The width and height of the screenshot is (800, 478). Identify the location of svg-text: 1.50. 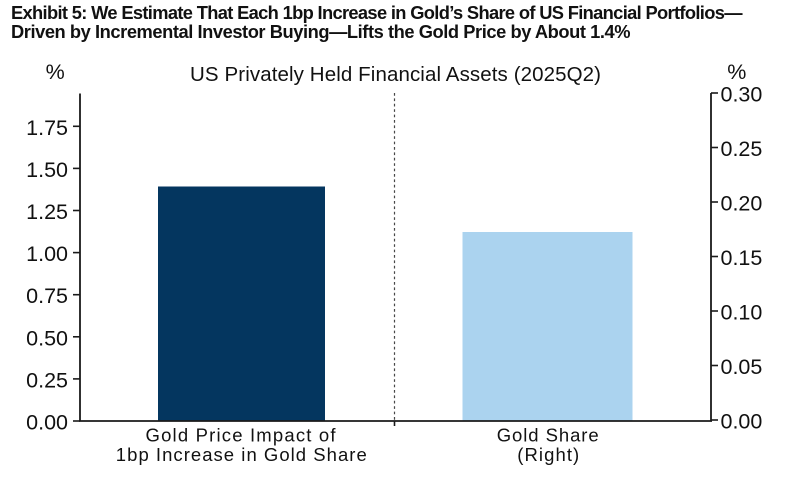
(47, 170).